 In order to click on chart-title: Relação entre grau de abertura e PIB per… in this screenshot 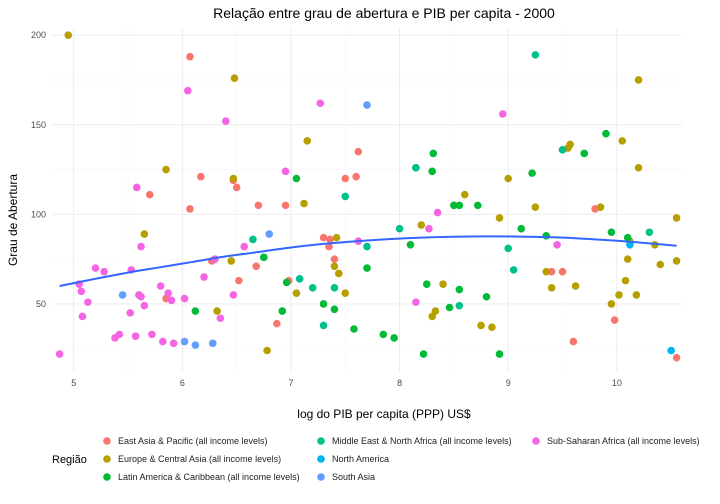, I will do `click(384, 13)`.